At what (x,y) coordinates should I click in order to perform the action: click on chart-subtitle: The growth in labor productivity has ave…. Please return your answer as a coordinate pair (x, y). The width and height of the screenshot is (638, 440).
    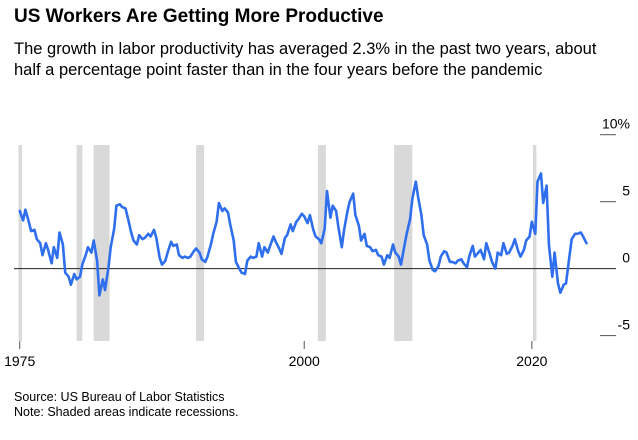
    Looking at the image, I should click on (305, 59).